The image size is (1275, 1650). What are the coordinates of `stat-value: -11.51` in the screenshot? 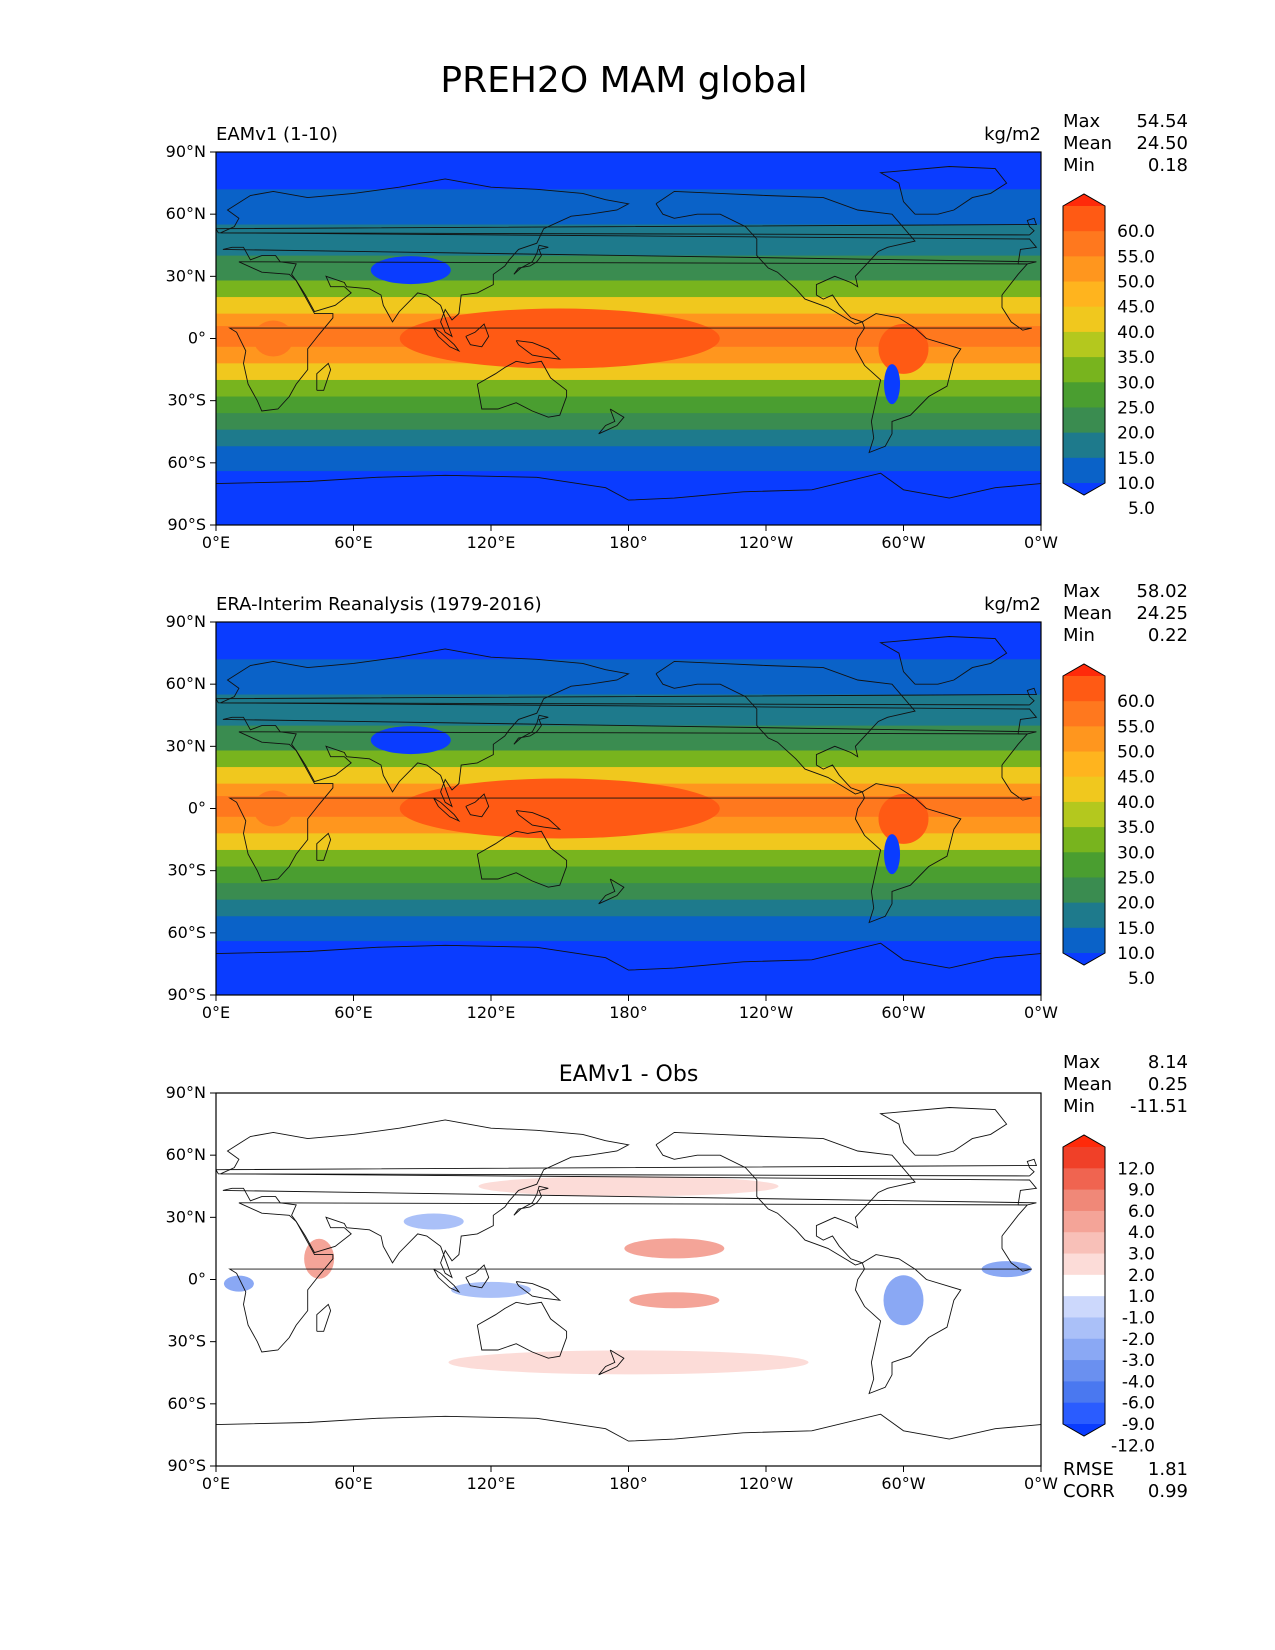 It's located at (1159, 1106).